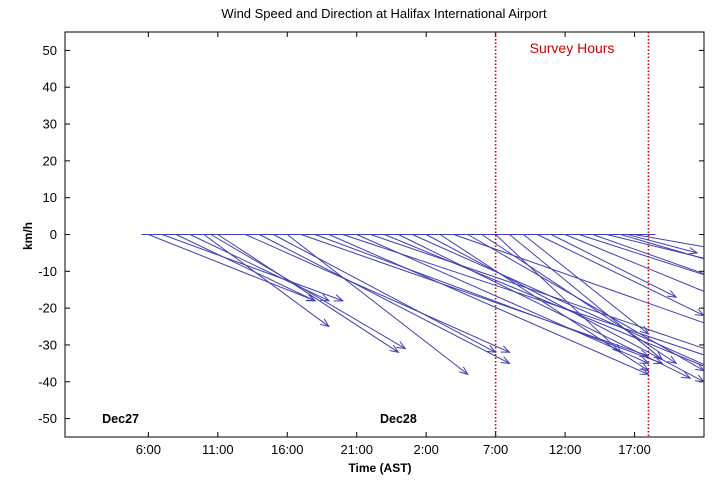  Describe the element at coordinates (379, 468) in the screenshot. I see `x-axis-label: Time (AST)` at that location.